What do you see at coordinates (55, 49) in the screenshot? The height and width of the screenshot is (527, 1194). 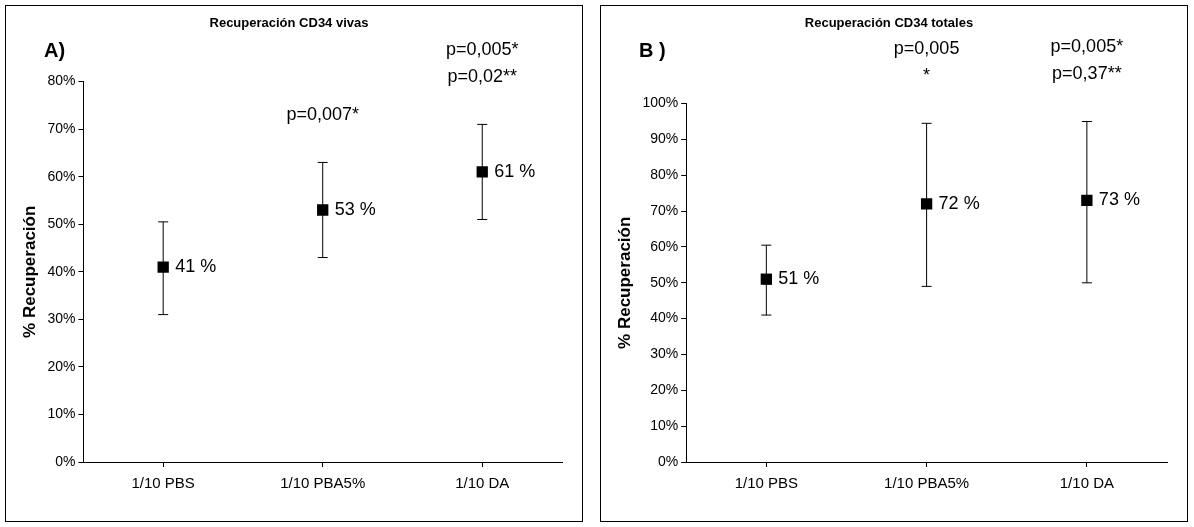 I see `text: A)` at bounding box center [55, 49].